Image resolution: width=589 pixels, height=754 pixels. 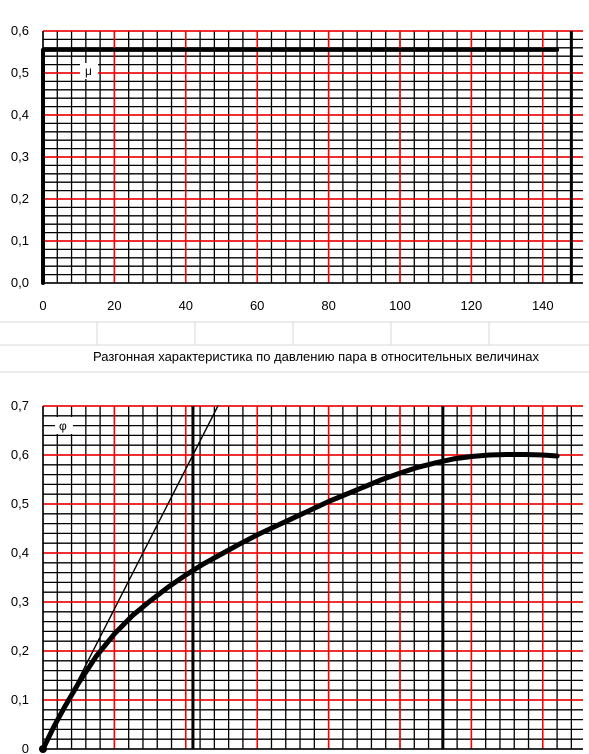 What do you see at coordinates (42, 305) in the screenshot?
I see `x-tick-label: 0` at bounding box center [42, 305].